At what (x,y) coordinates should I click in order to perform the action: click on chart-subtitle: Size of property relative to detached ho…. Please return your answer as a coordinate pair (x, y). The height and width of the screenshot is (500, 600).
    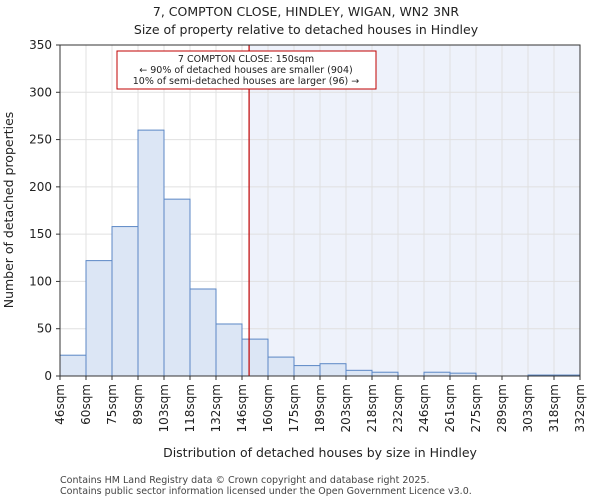
    Looking at the image, I should click on (306, 29).